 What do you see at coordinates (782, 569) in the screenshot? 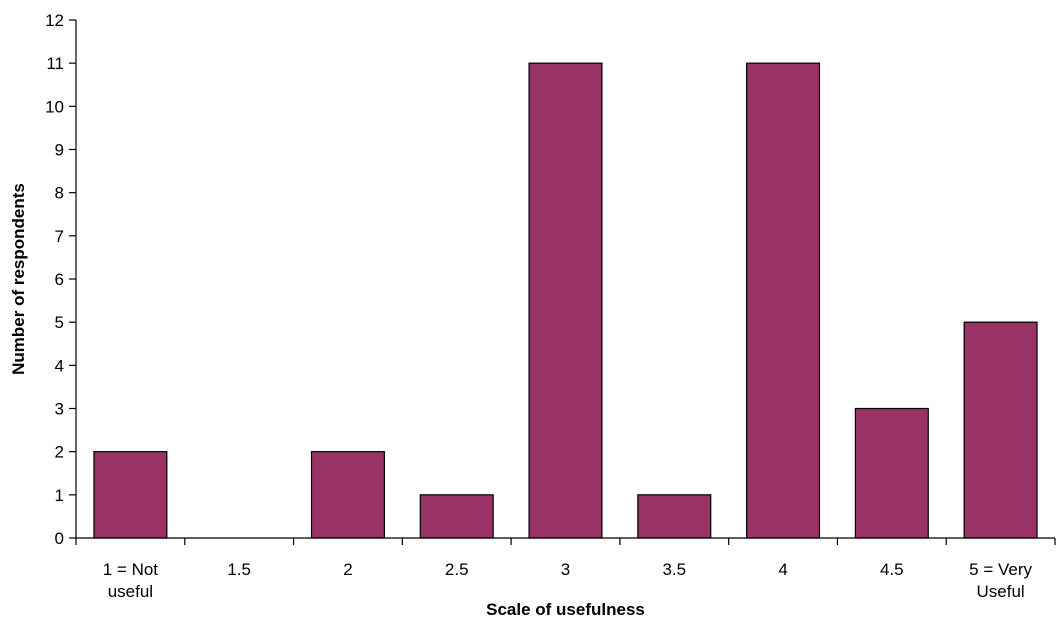
I see `x-tick-label: 4` at bounding box center [782, 569].